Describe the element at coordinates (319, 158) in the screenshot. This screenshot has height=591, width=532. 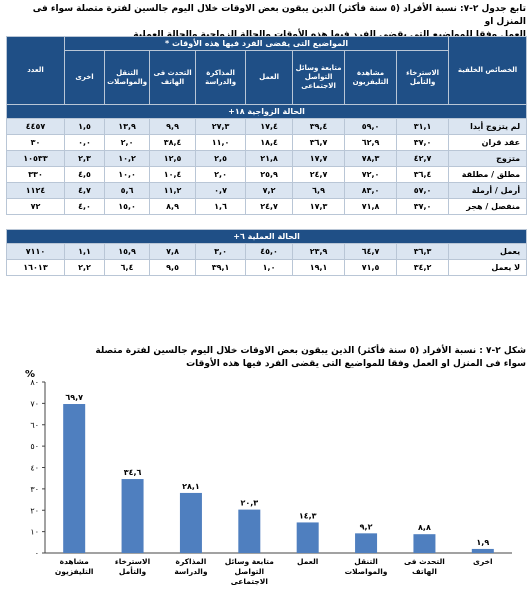
I see `table-cell: ١٧,٧` at that location.